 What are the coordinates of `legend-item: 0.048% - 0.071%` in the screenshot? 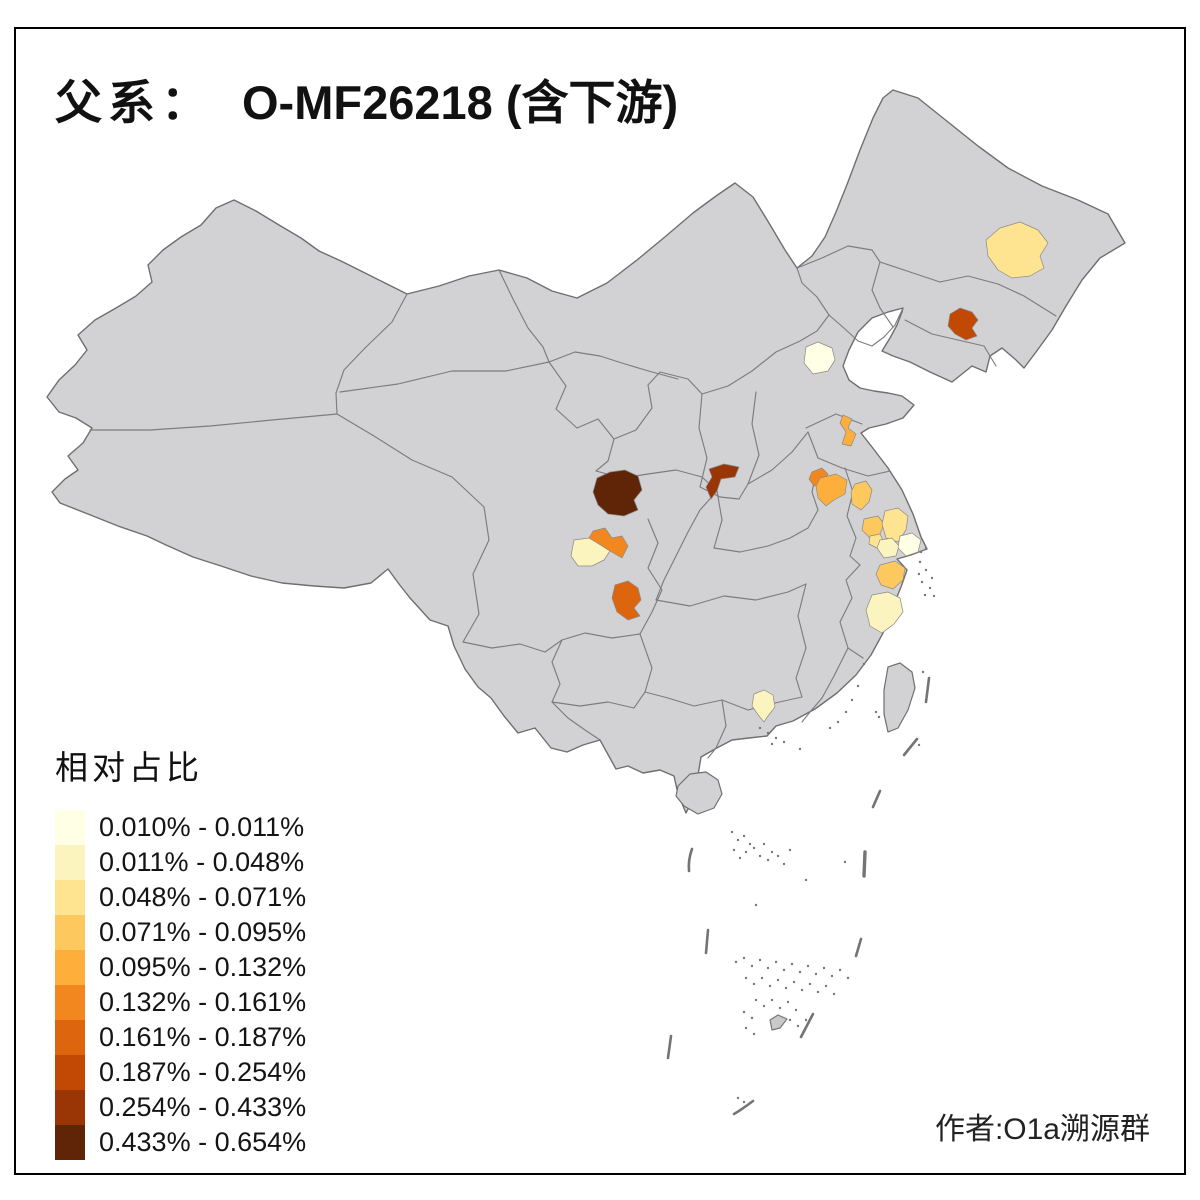 It's located at (180, 897).